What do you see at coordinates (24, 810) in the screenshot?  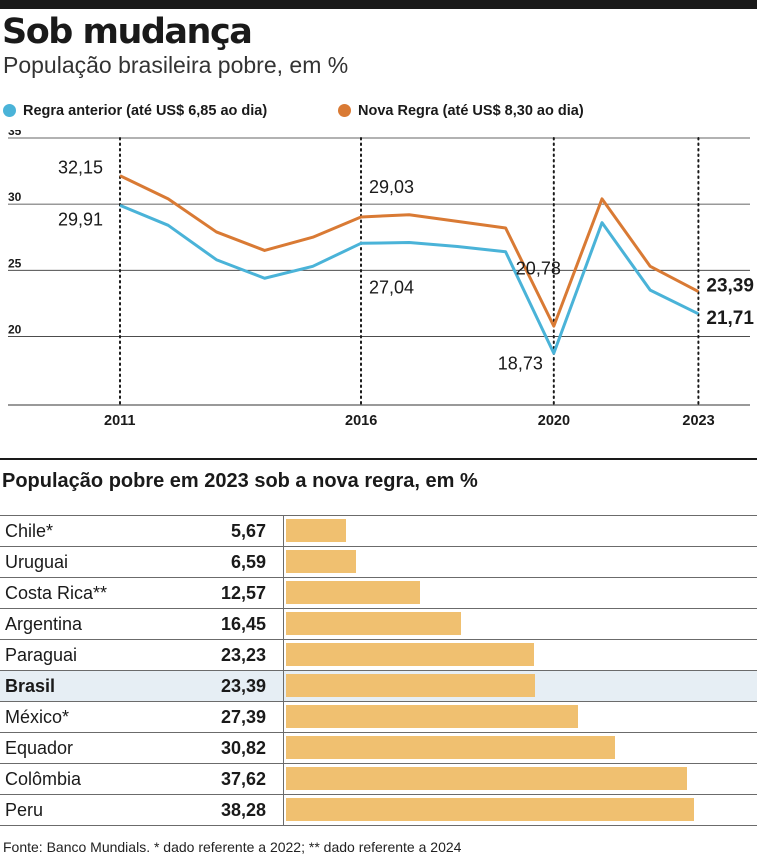 I see `bar-category-label: Peru` at bounding box center [24, 810].